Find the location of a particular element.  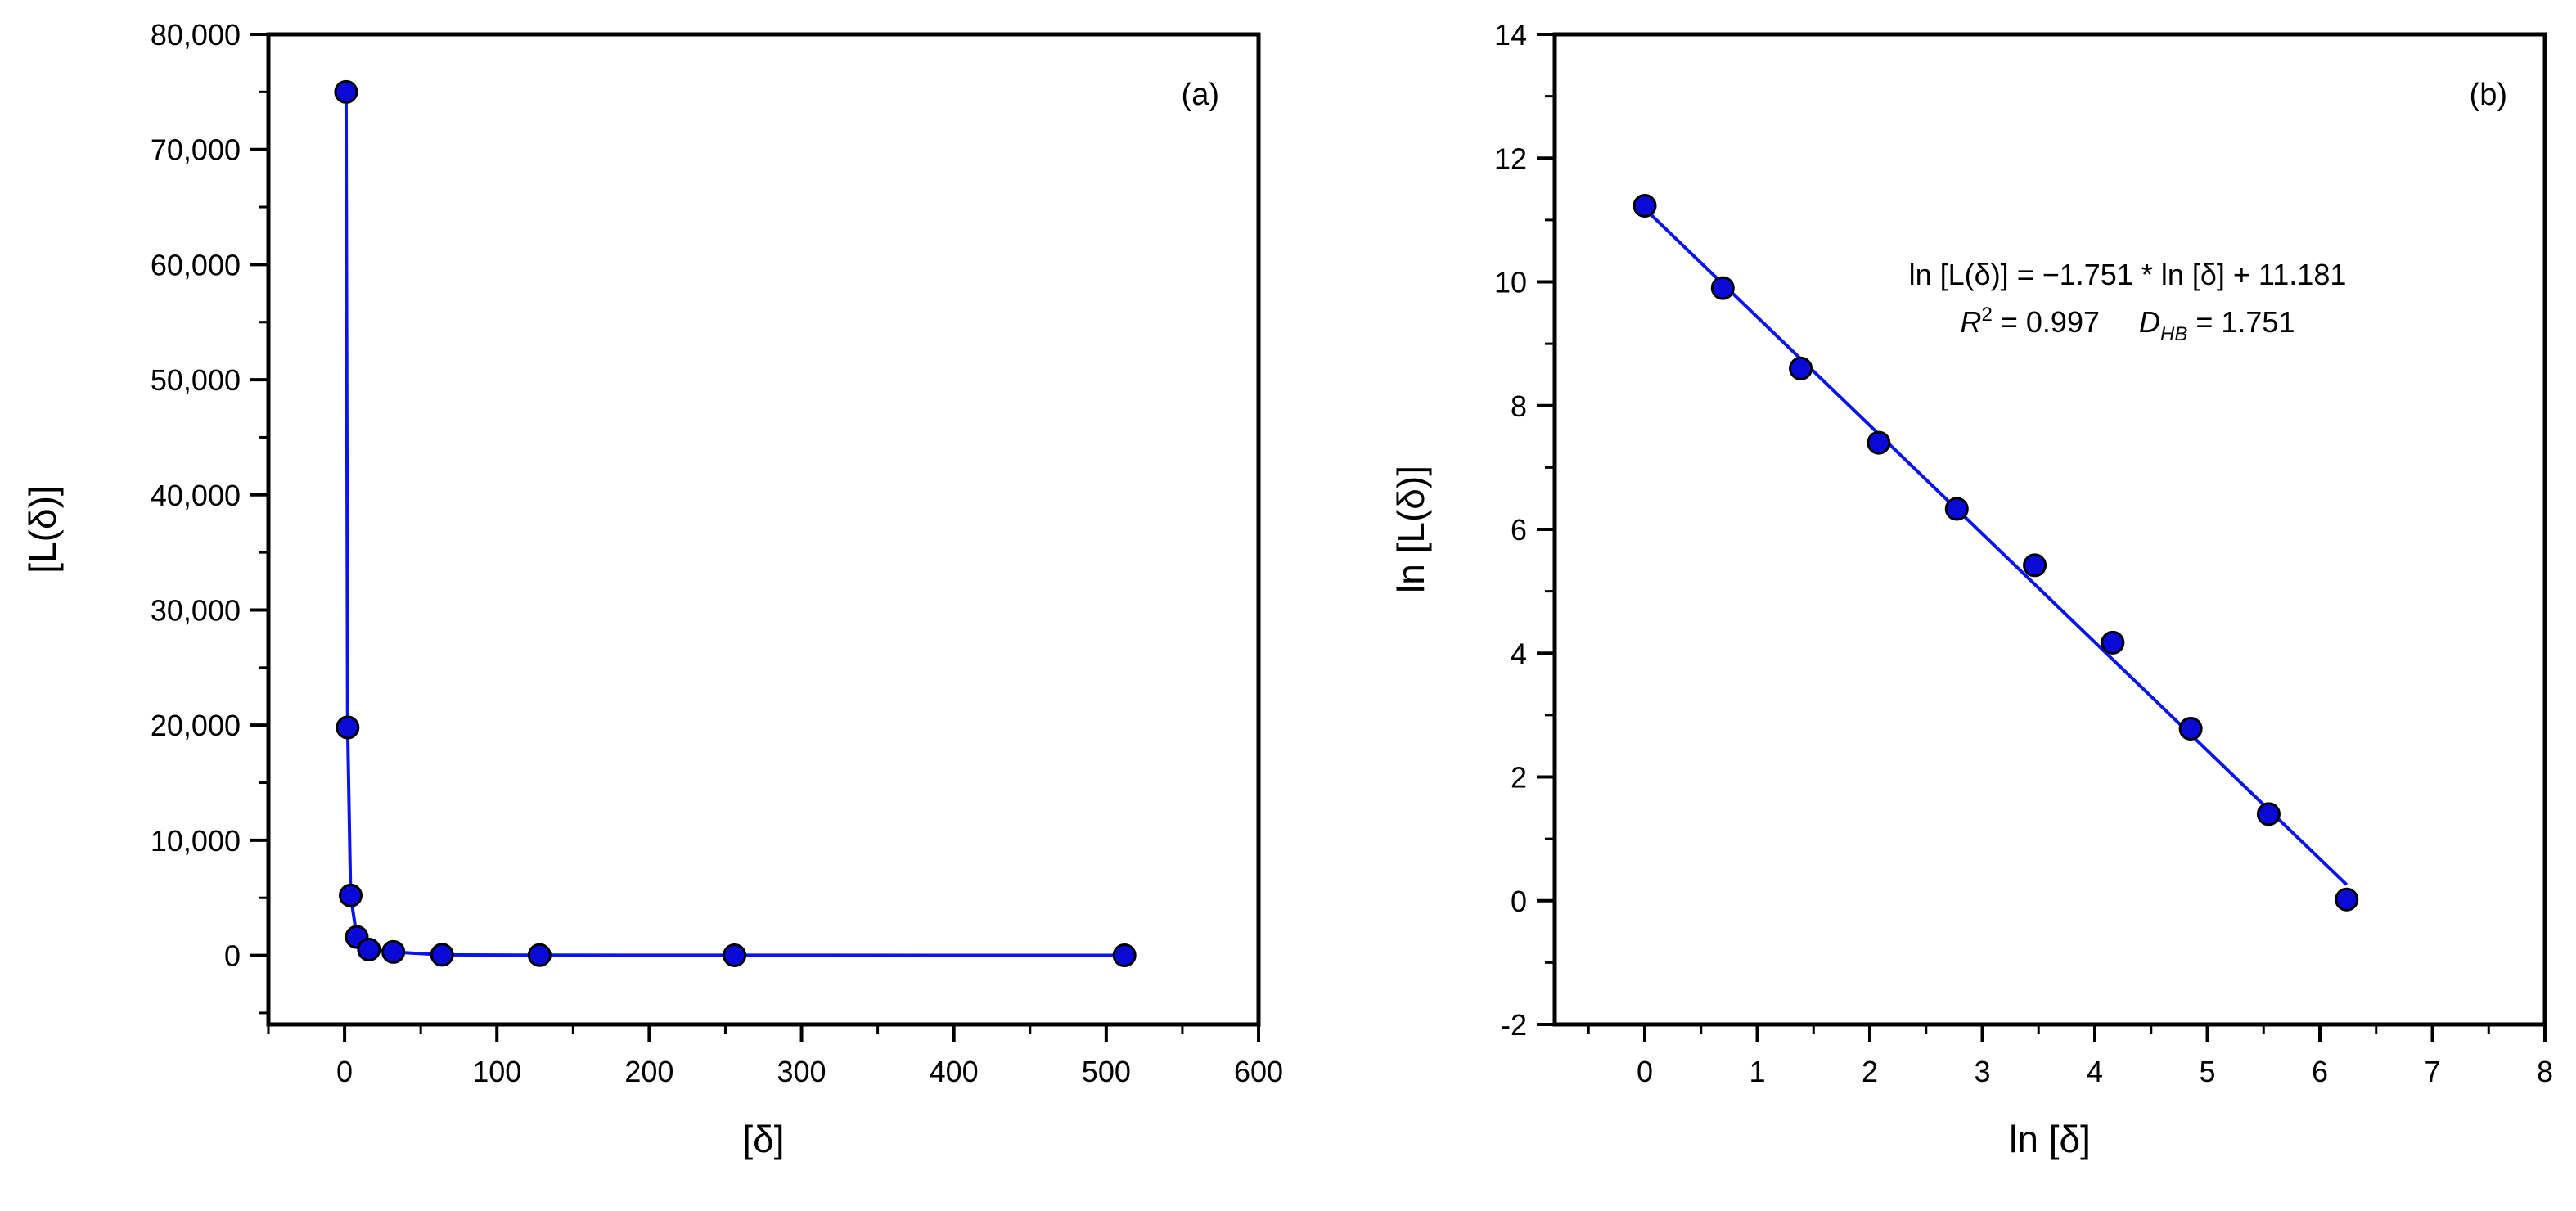

panel-a-y-tick-label: 0 is located at coordinates (232, 956).